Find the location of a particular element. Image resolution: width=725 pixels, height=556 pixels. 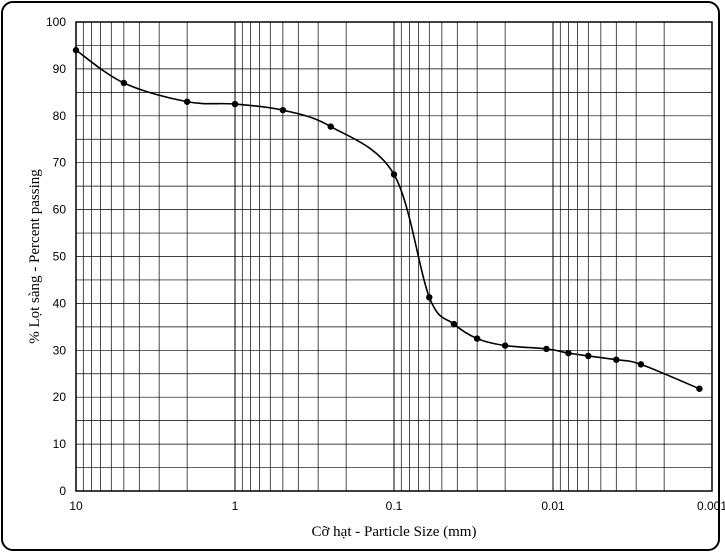

x-tick-label: 0.01 is located at coordinates (553, 506).